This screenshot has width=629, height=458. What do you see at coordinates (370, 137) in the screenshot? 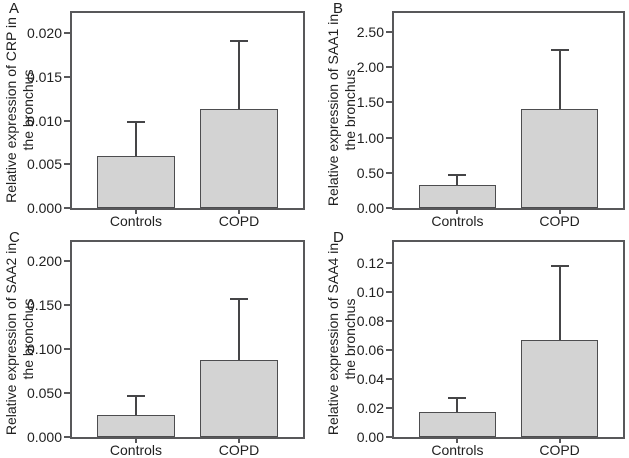
I see `y-tick-label: 1.00` at bounding box center [370, 137].